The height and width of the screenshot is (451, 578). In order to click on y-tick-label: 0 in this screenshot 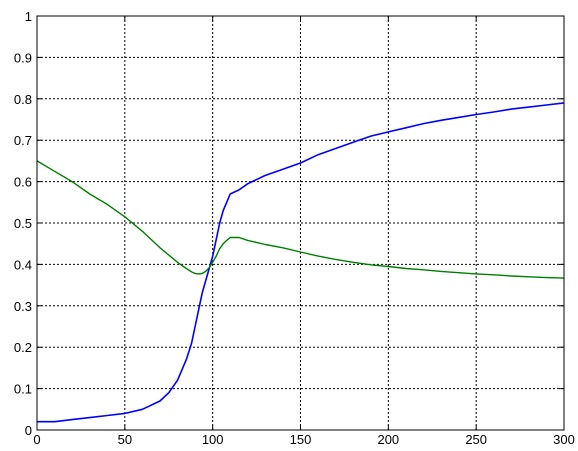, I will do `click(28, 430)`.